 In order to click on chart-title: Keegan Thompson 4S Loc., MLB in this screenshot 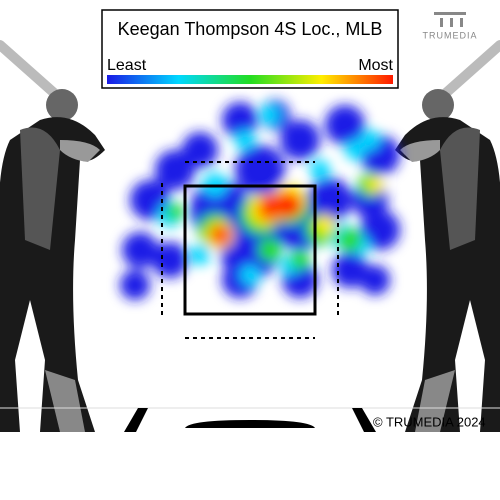, I will do `click(250, 29)`.